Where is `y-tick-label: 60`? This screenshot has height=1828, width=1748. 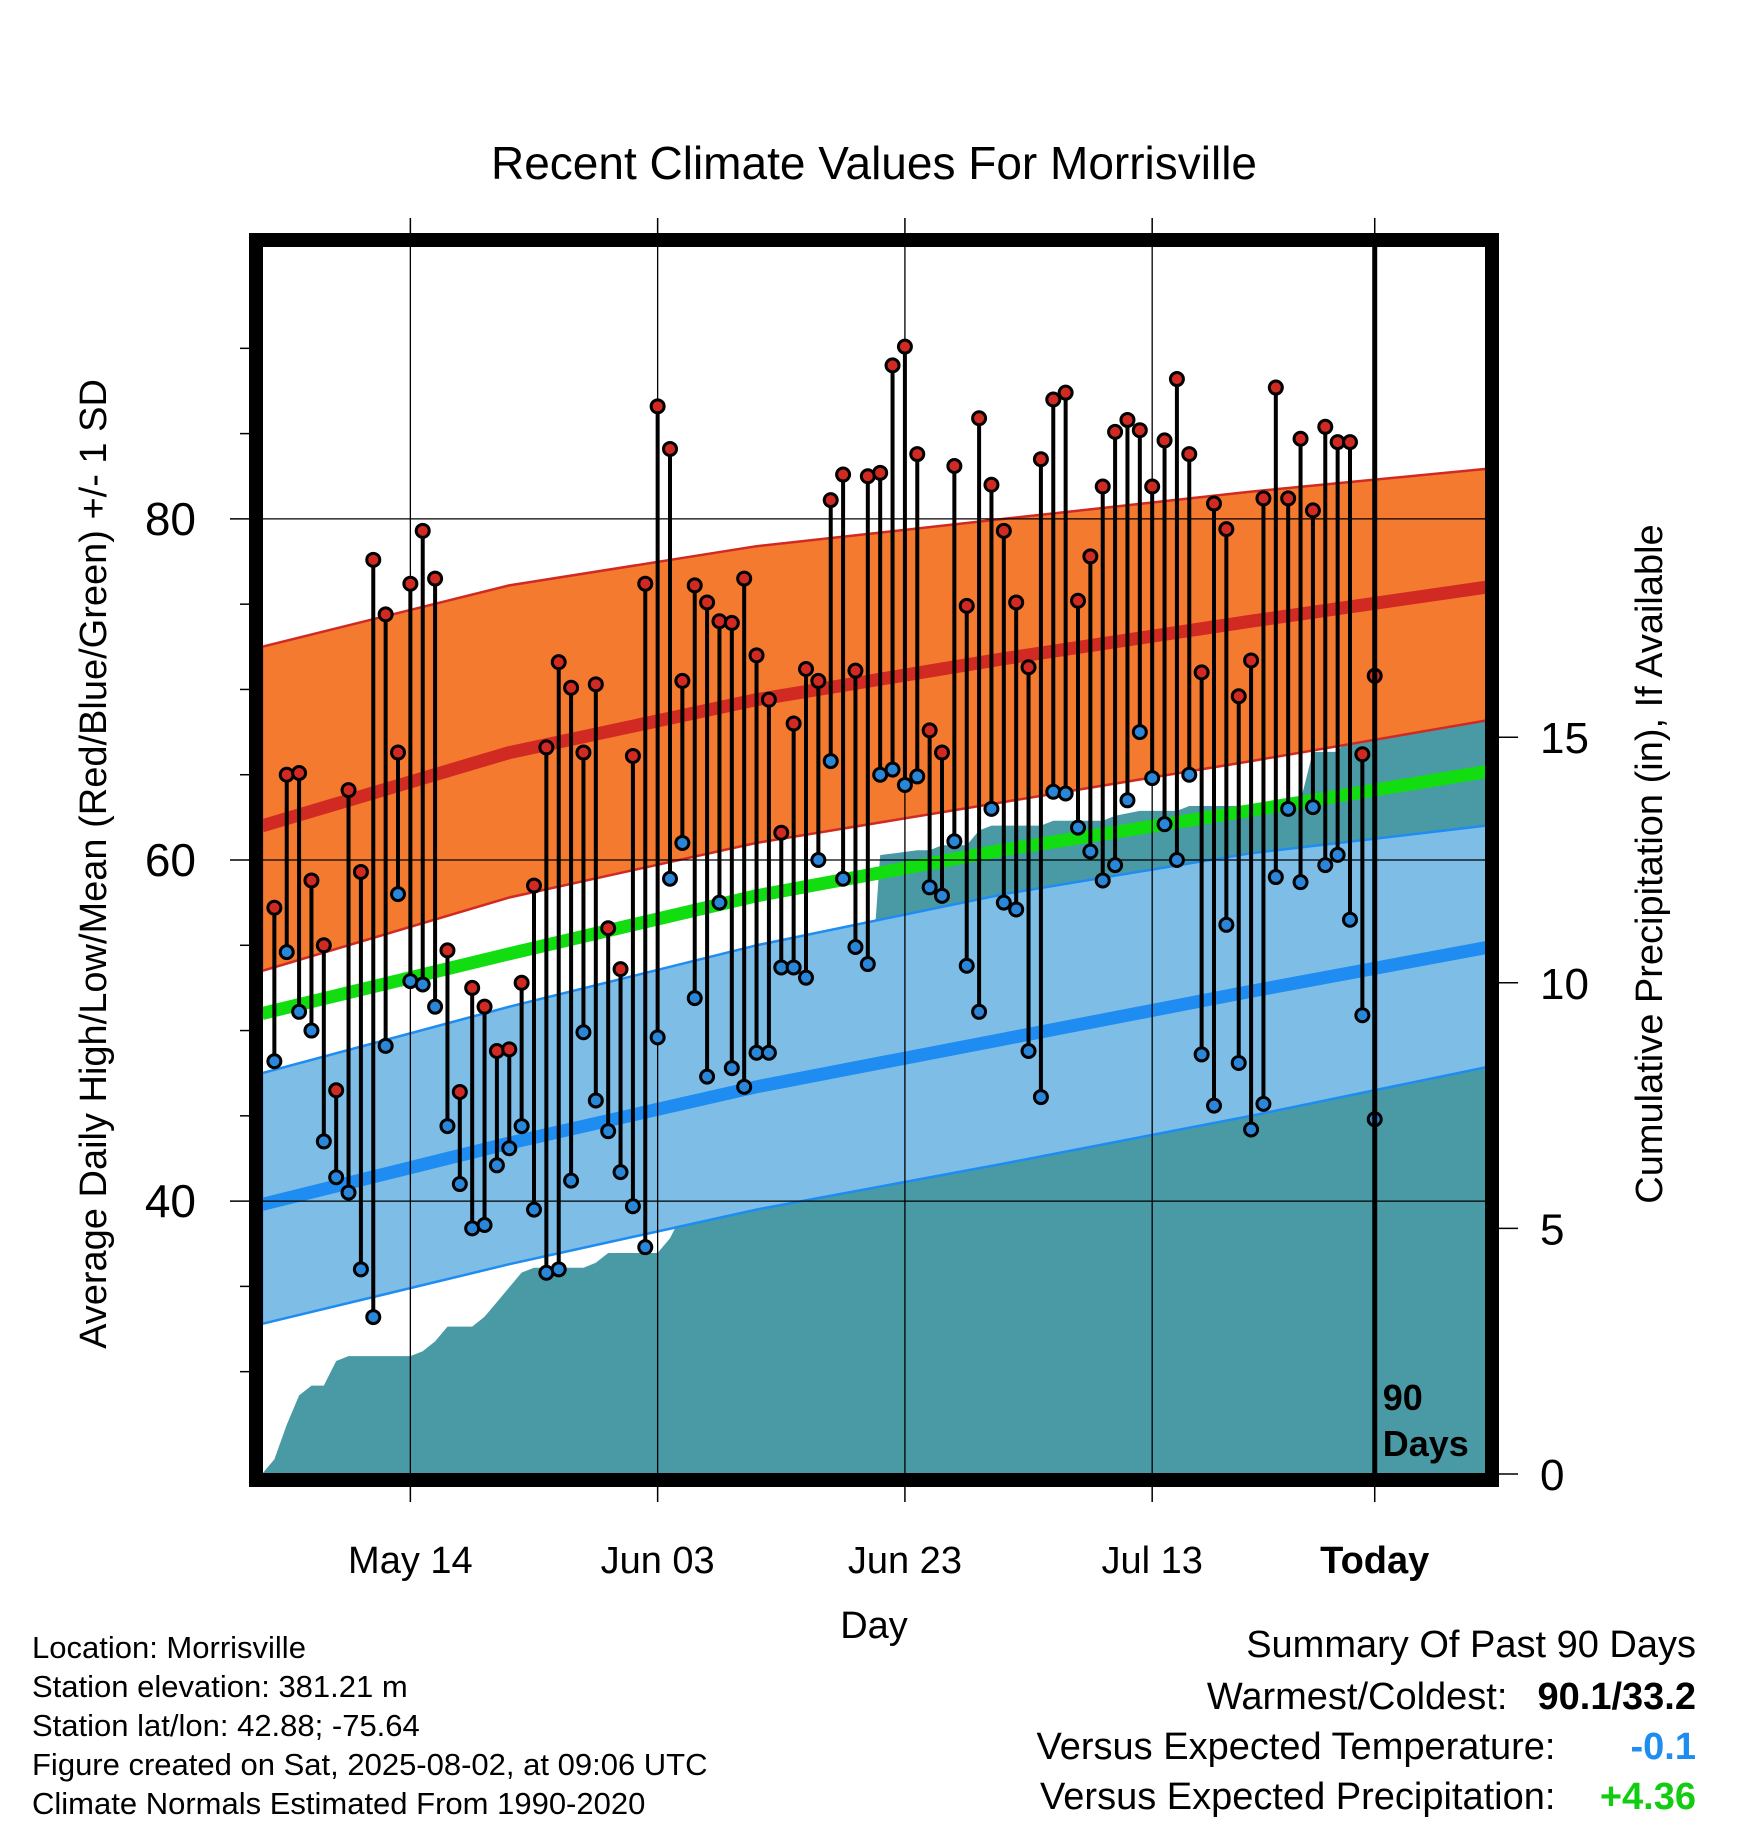 y-tick-label: 60 is located at coordinates (170, 860).